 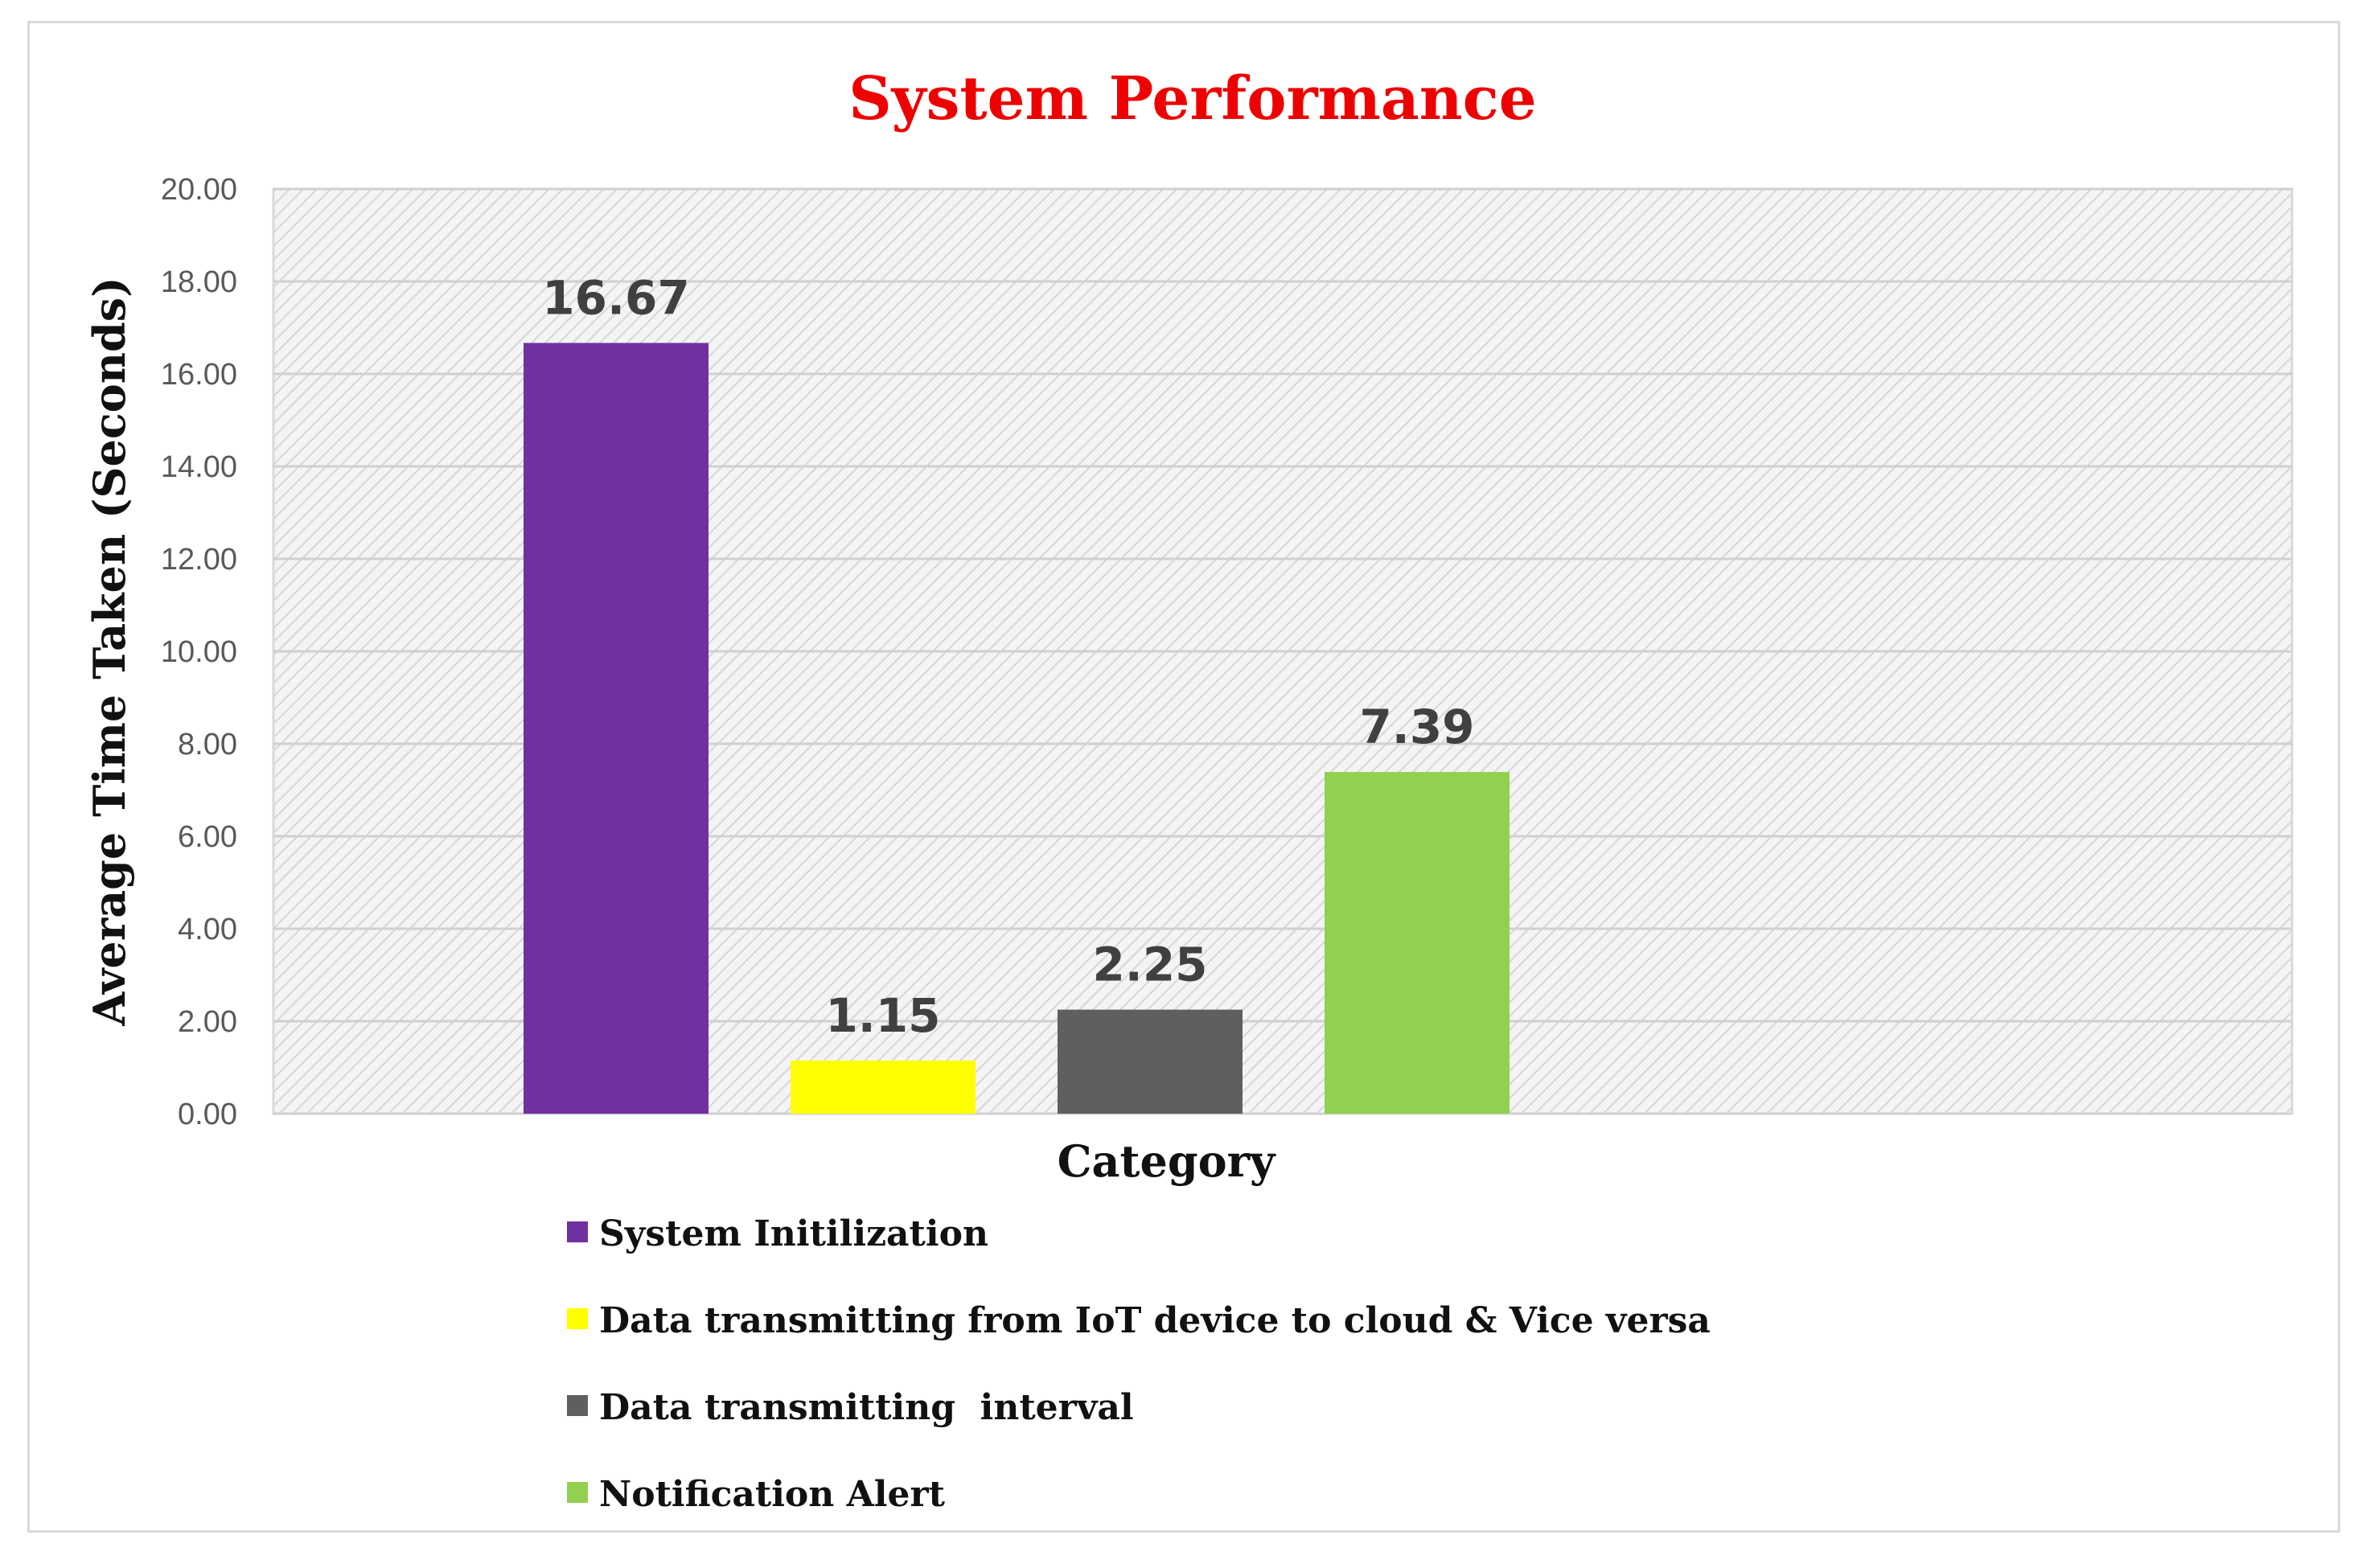 What do you see at coordinates (199, 282) in the screenshot?
I see `y-tick-label: 18.00` at bounding box center [199, 282].